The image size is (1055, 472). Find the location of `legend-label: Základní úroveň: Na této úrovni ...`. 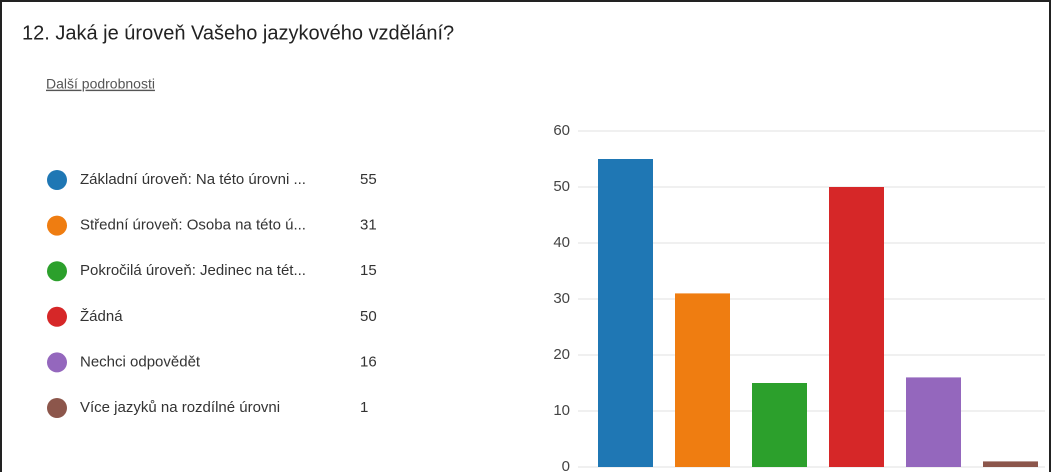

legend-label: Základní úroveň: Na této úrovni ... is located at coordinates (193, 179).